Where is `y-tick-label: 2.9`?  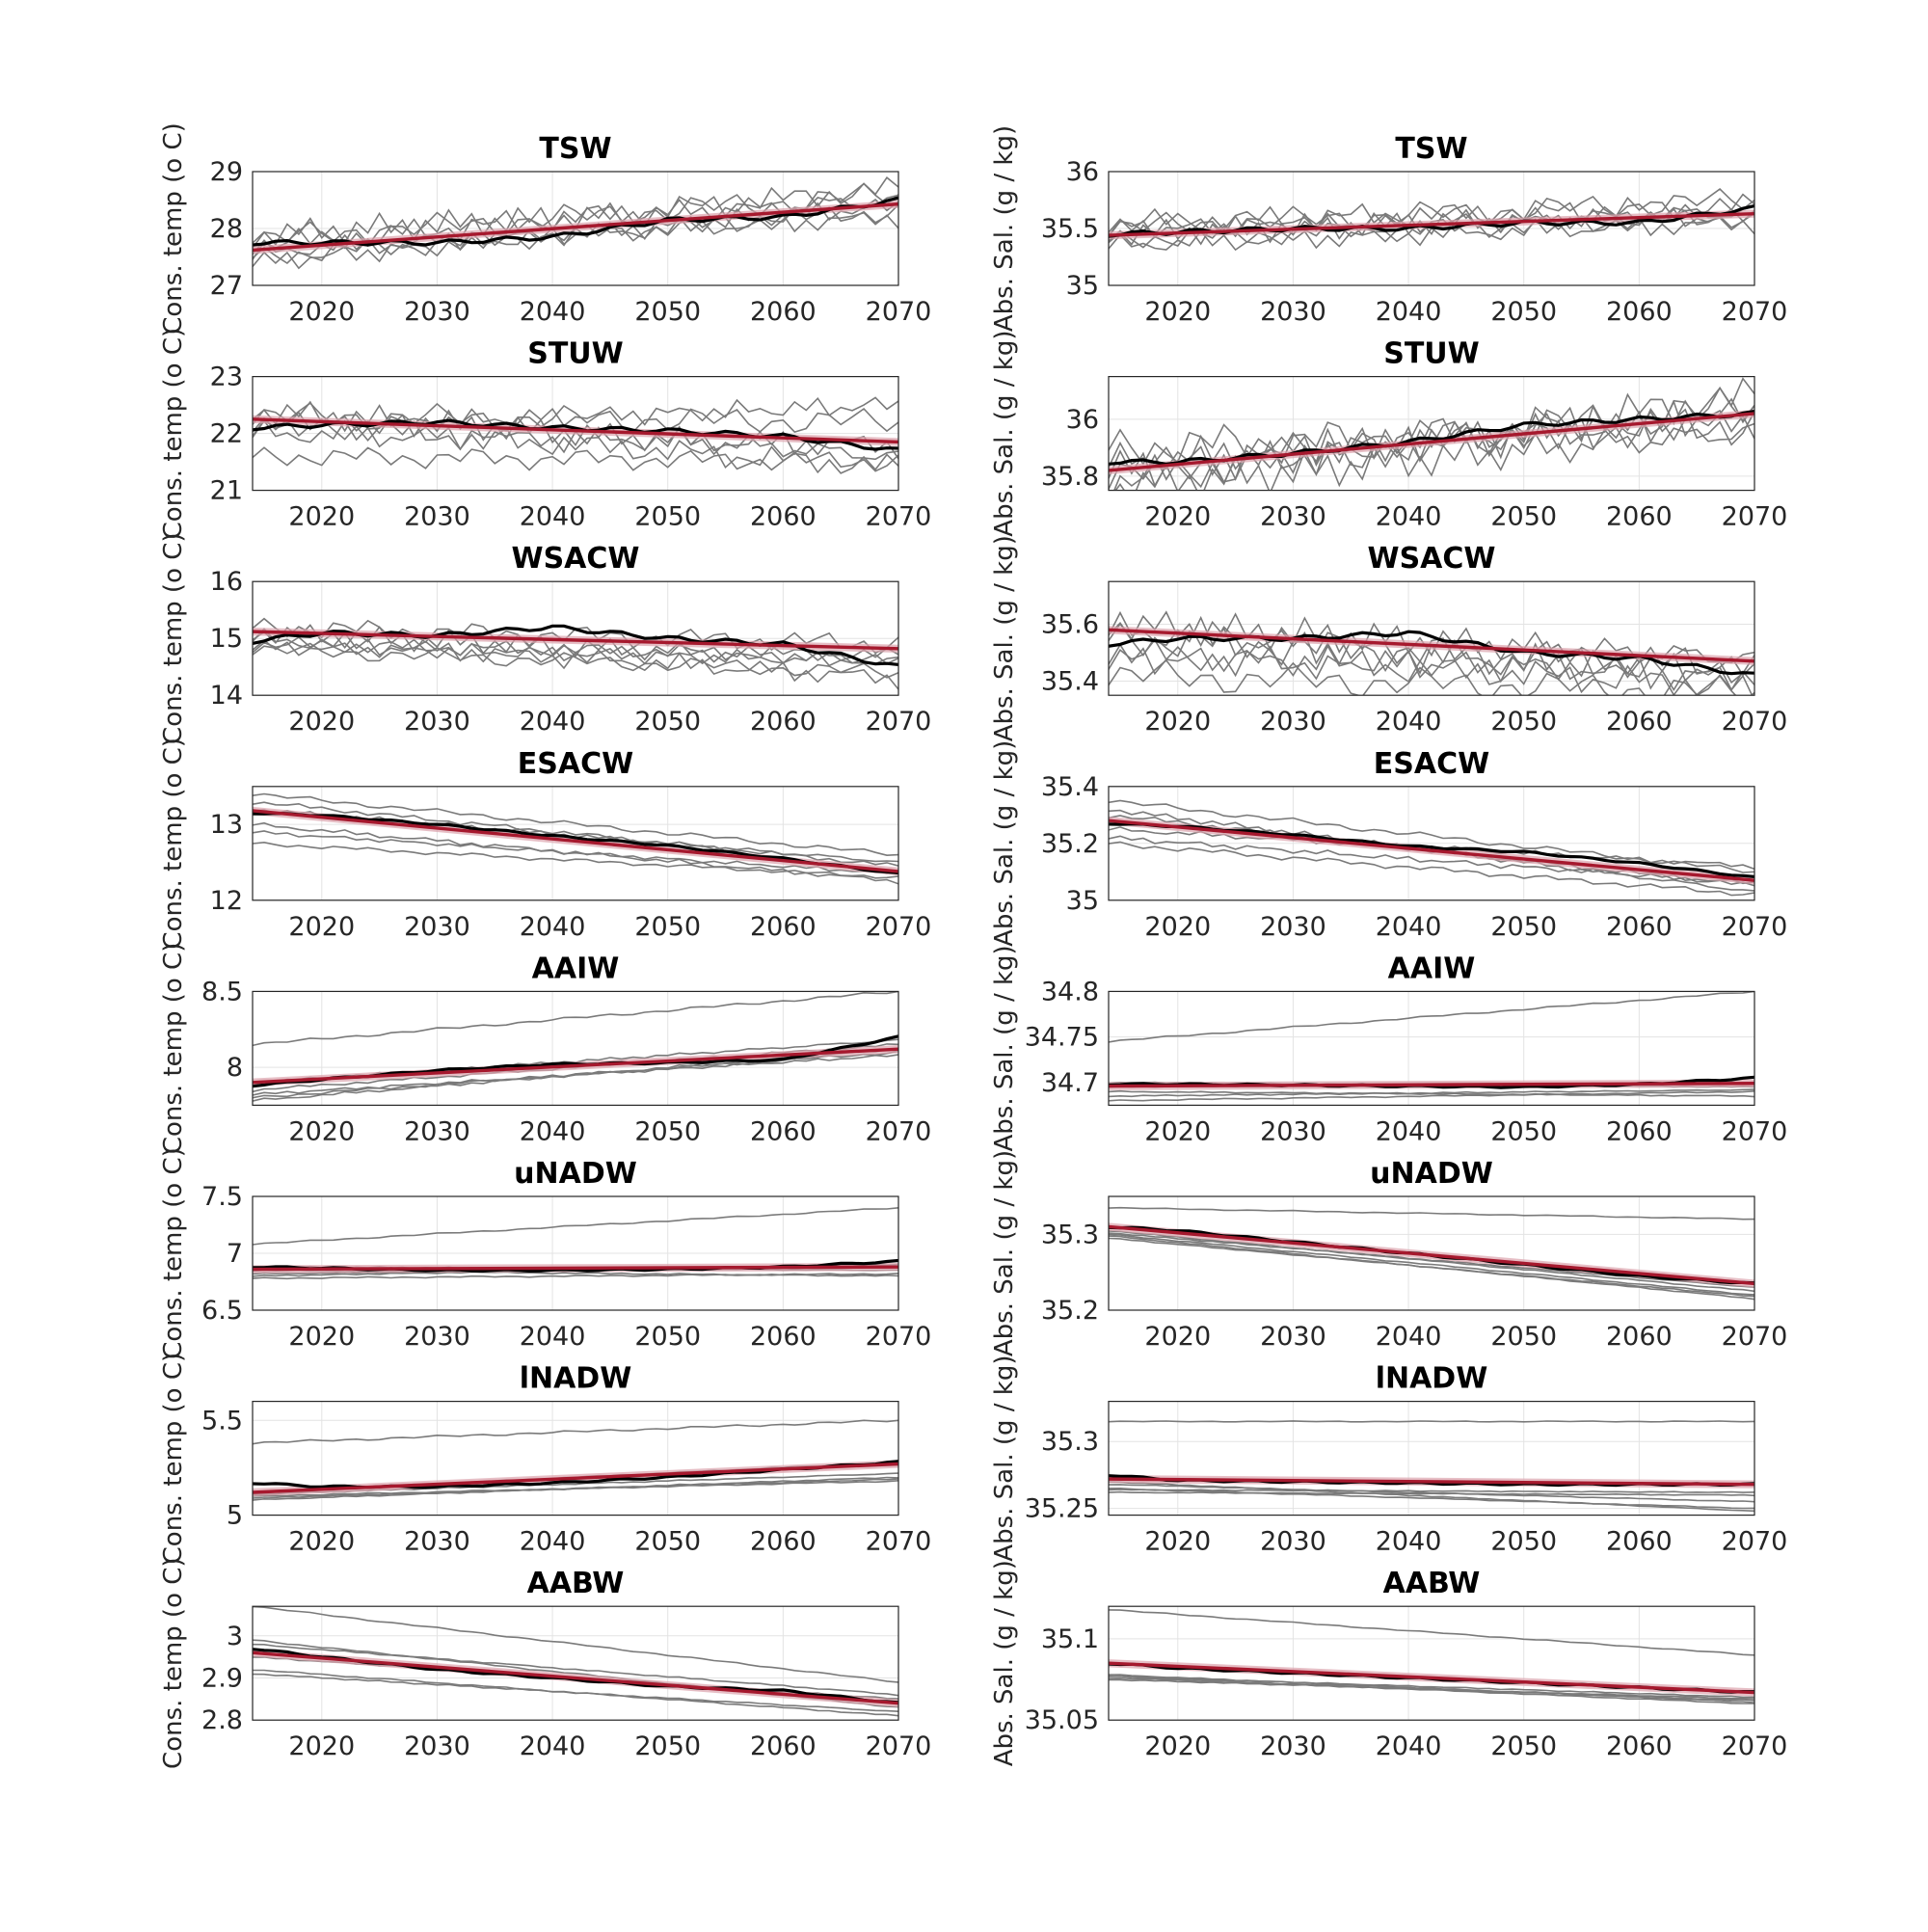 y-tick-label: 2.9 is located at coordinates (222, 1678).